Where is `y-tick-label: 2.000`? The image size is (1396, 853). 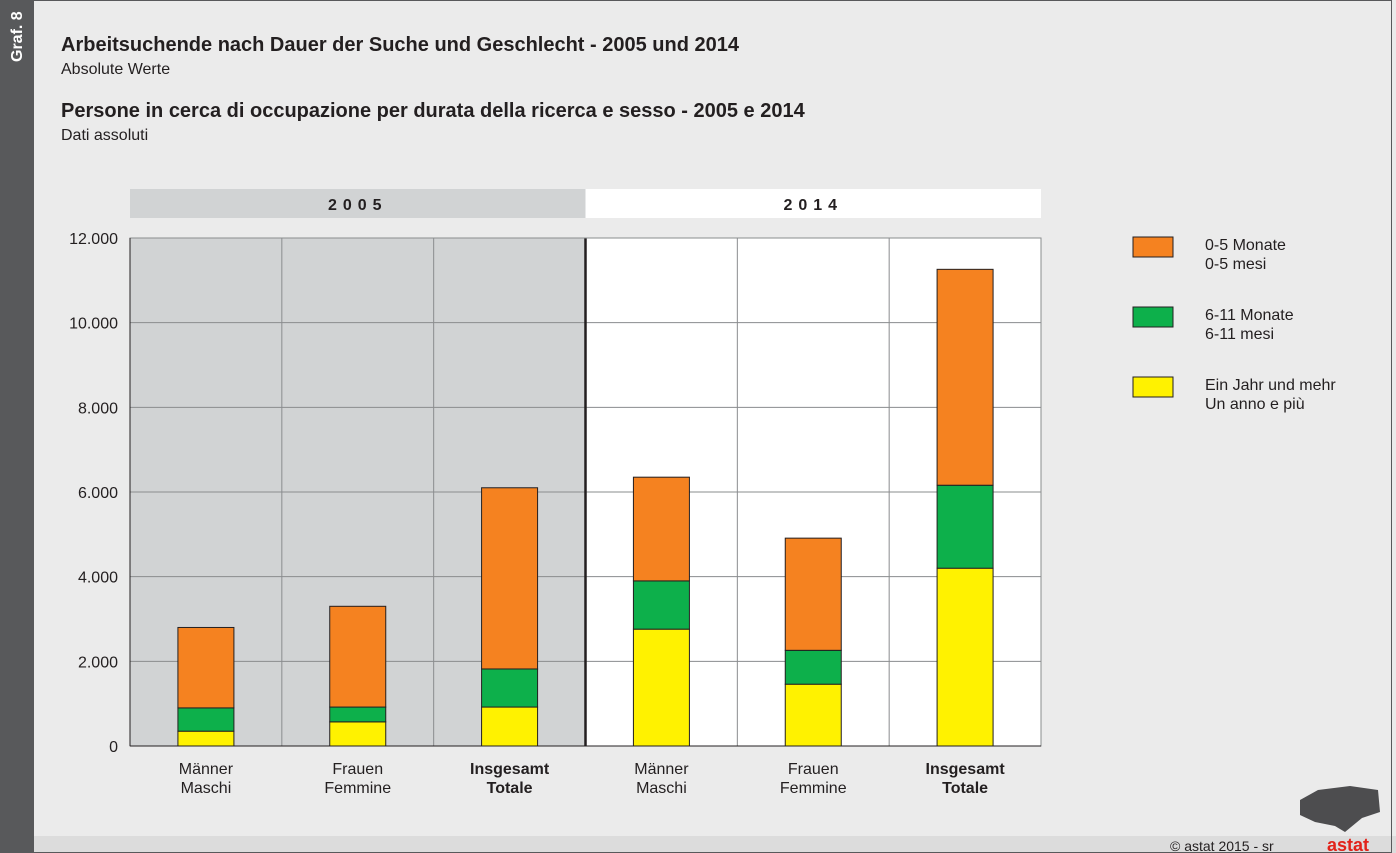 y-tick-label: 2.000 is located at coordinates (98, 662).